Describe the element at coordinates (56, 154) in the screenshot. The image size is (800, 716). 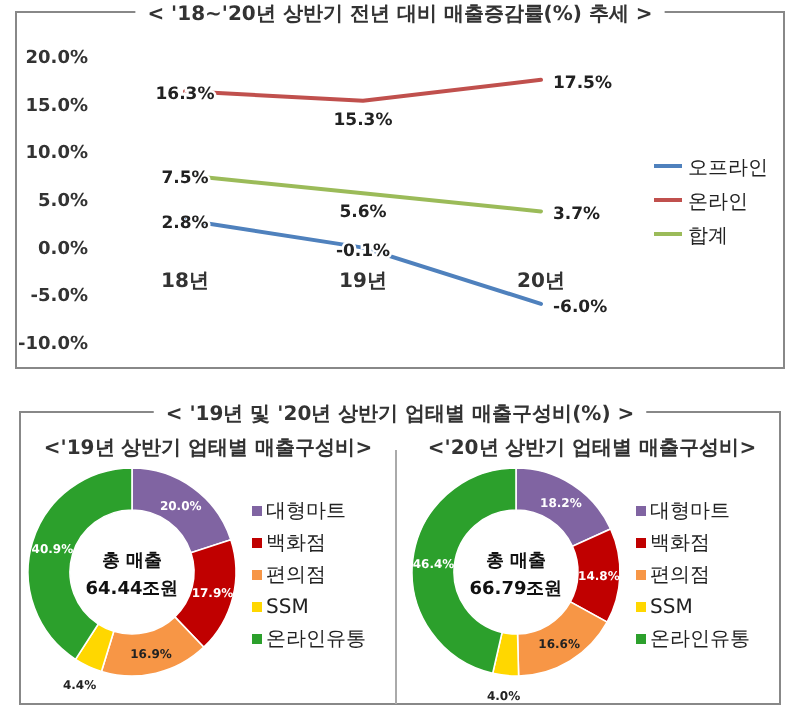
I see `y-tick-label: 10.0%` at that location.